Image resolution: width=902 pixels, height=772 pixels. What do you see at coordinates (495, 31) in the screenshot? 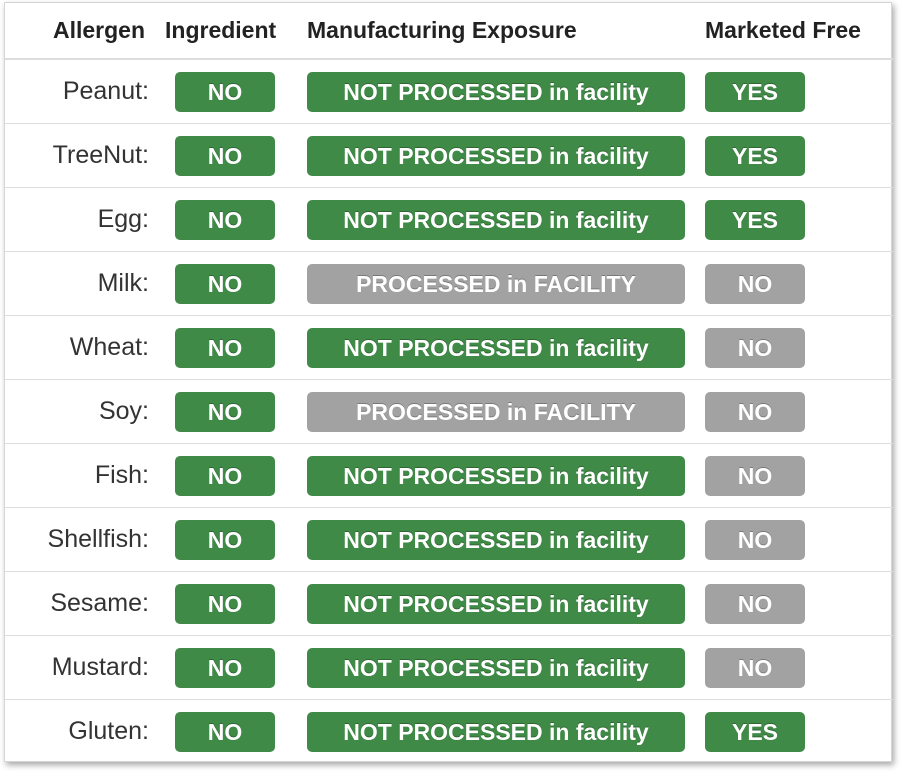
I see `header-manufacturing-exposure: Manufacturing Exposure` at bounding box center [495, 31].